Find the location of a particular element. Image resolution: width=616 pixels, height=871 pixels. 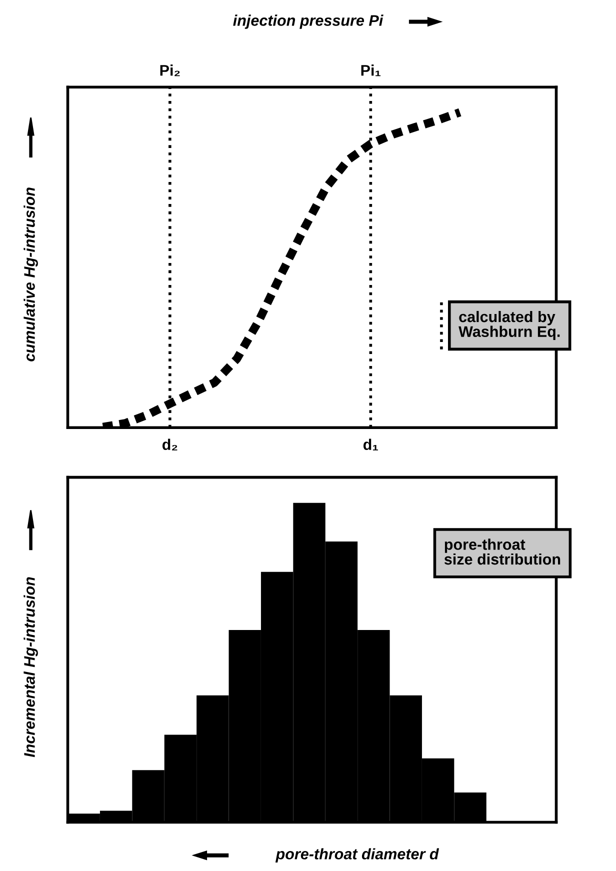

annotation: calculated by Washburn Eq. is located at coordinates (509, 325).